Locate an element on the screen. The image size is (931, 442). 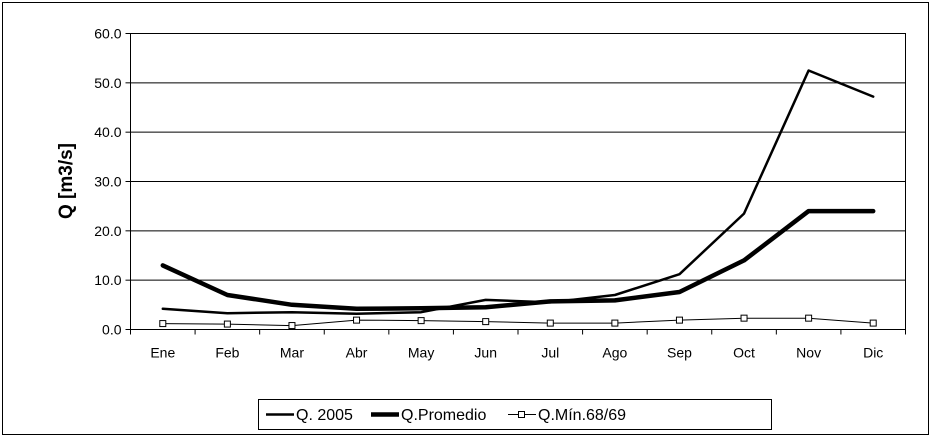
x-tick-label: Mar is located at coordinates (292, 353).